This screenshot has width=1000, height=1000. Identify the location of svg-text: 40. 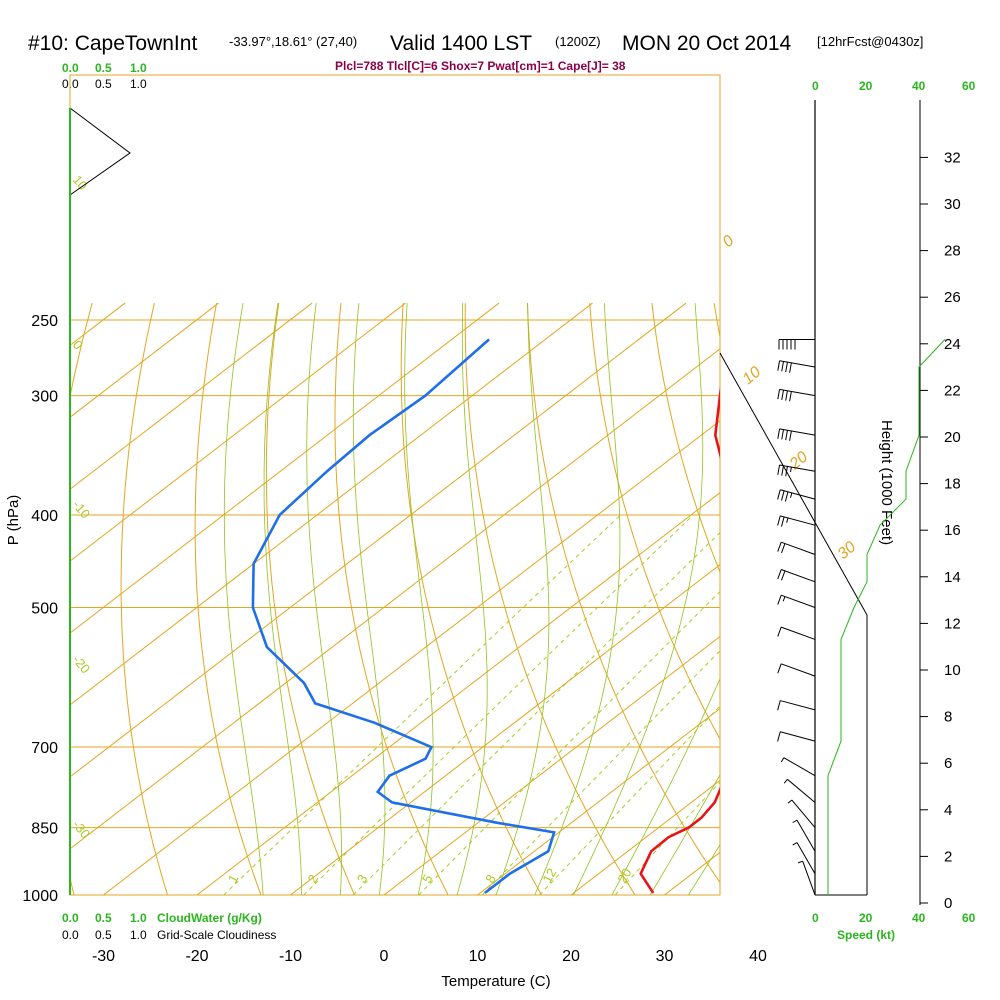
(919, 918).